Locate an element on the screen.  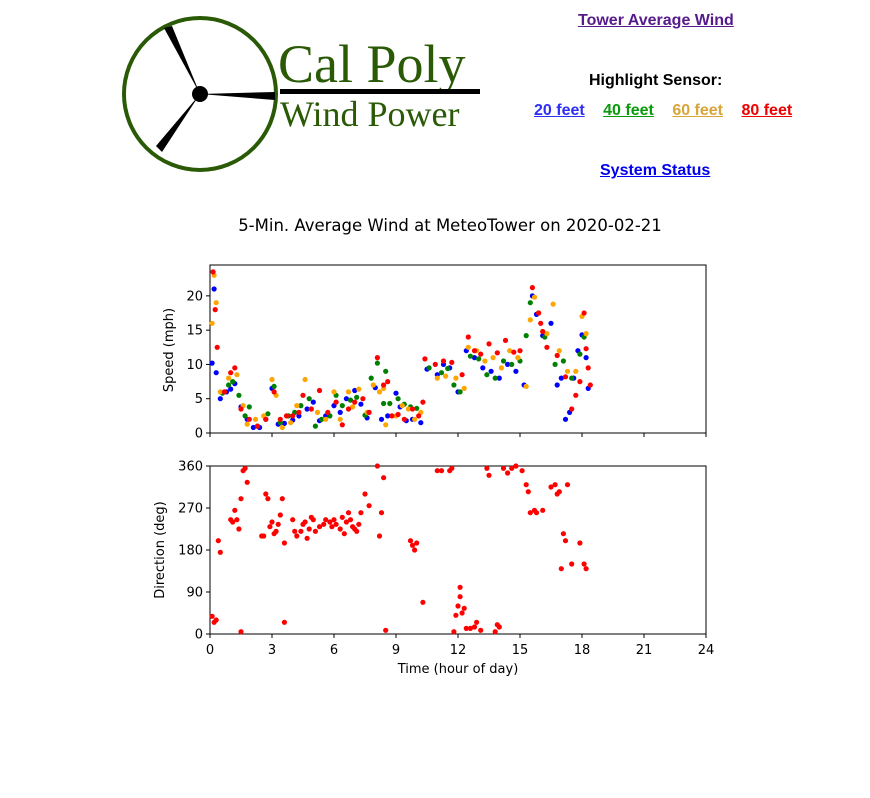
direction-y-axis-label: Direction (deg) is located at coordinates (160, 550).